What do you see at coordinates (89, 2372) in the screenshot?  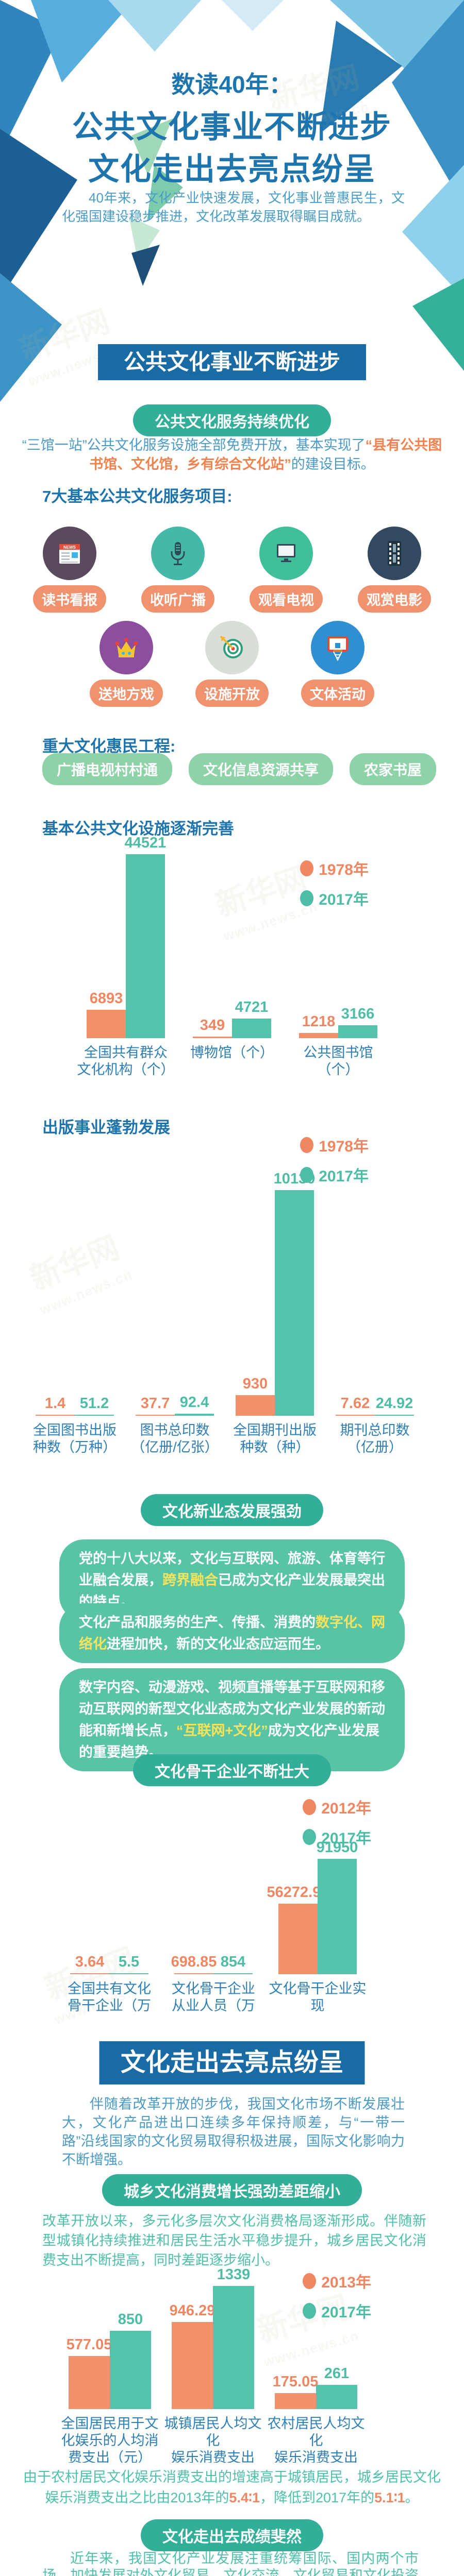 I see `bar-column: 577.05` at bounding box center [89, 2372].